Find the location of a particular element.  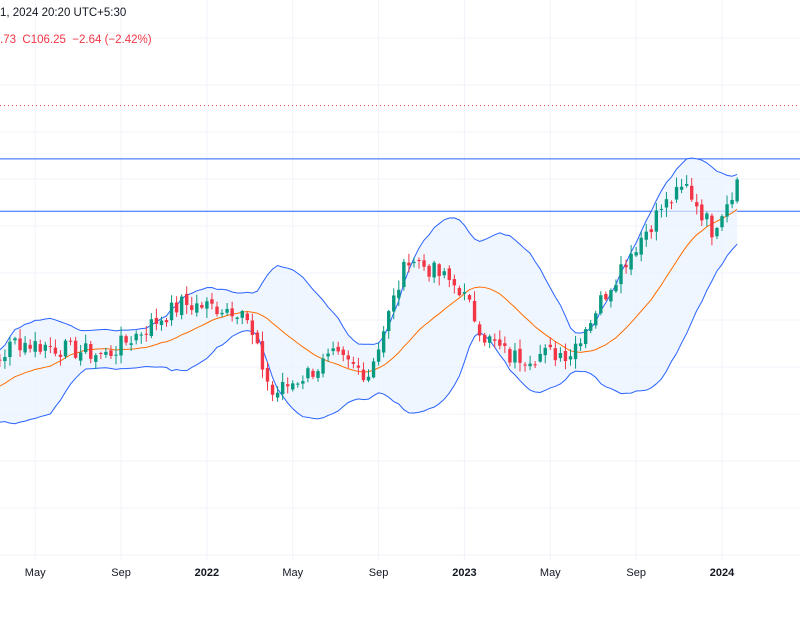

x-tick-label: Sep is located at coordinates (121, 573).